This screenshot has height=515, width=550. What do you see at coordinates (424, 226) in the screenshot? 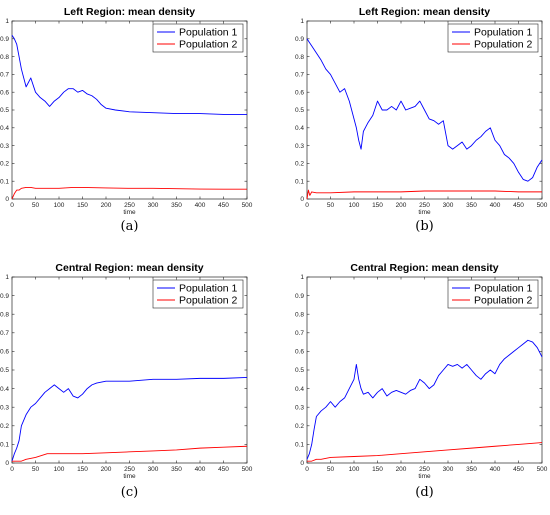
I see `panel-caption: (b)` at bounding box center [424, 226].